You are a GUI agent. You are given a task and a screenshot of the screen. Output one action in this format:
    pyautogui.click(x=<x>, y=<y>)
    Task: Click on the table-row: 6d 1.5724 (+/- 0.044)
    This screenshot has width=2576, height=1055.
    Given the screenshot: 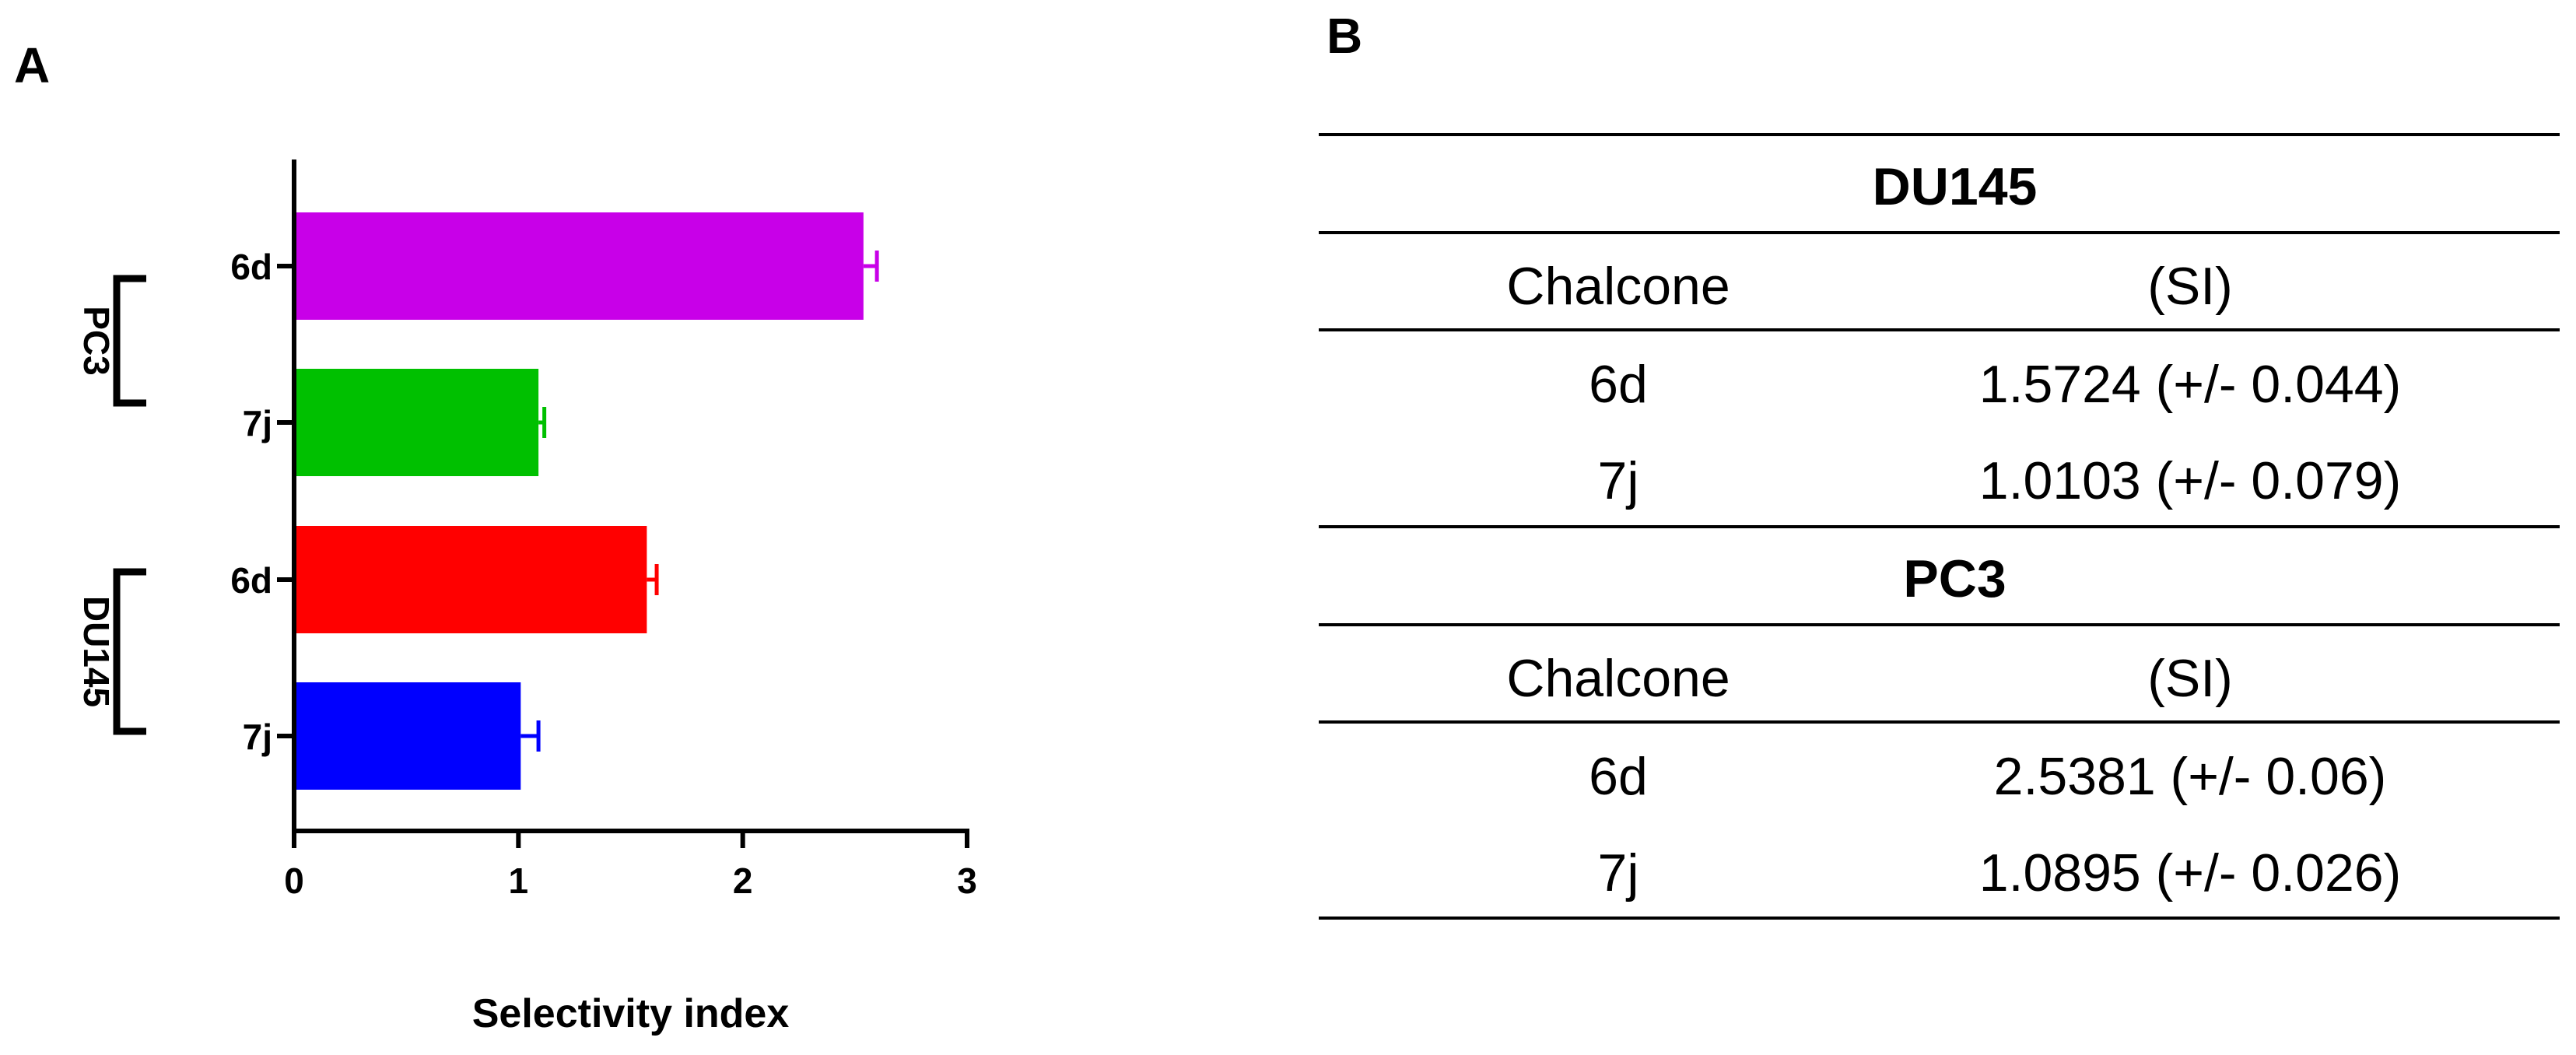 What is the action you would take?
    pyautogui.click(x=1995, y=384)
    